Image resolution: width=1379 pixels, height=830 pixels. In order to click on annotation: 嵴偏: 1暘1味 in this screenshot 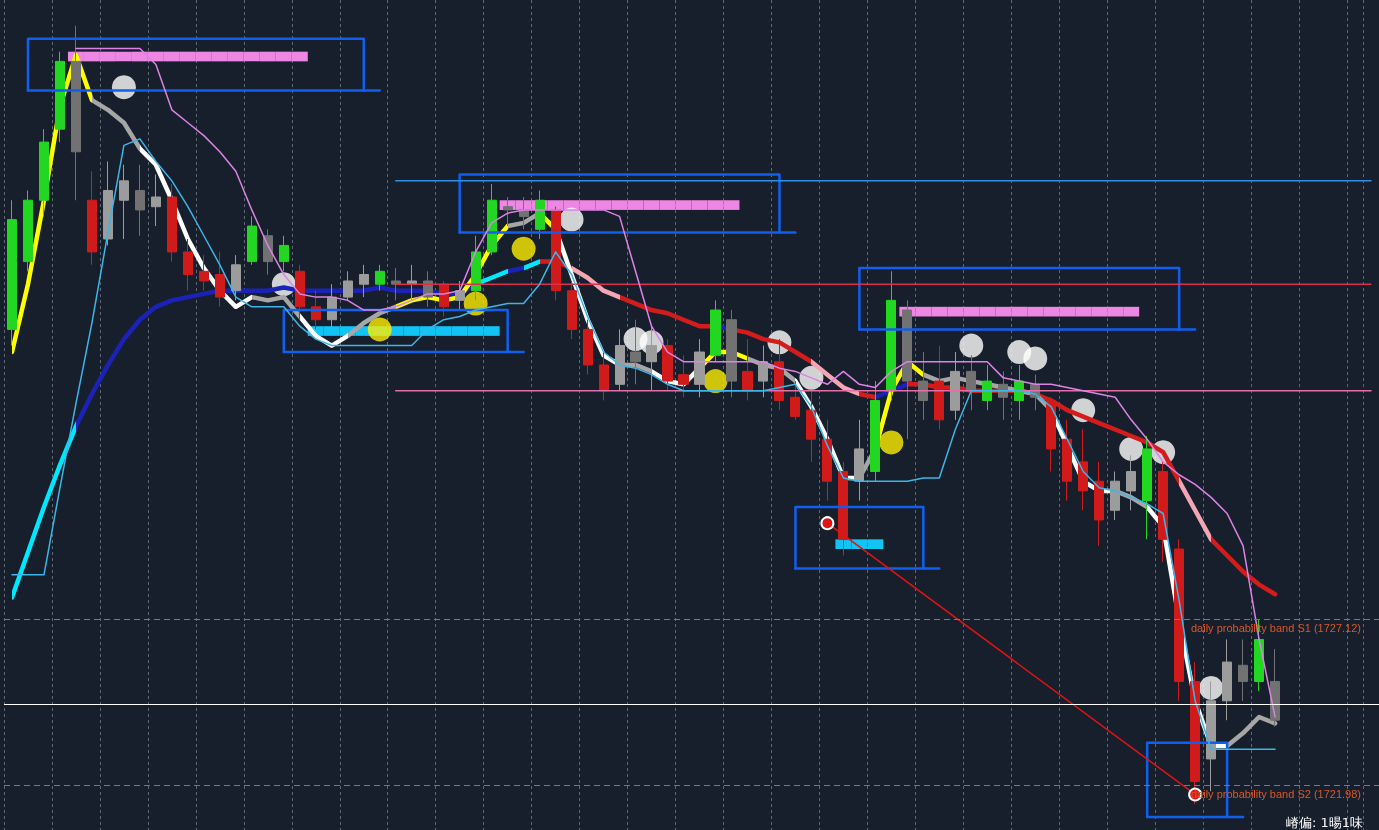, I will do `click(1324, 822)`.